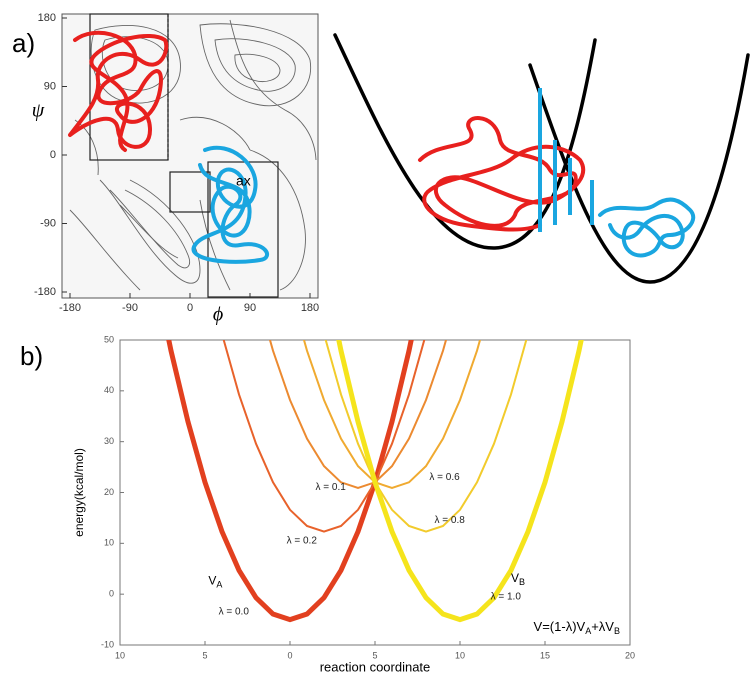  What do you see at coordinates (566, 160) in the screenshot?
I see `window-bars` at bounding box center [566, 160].